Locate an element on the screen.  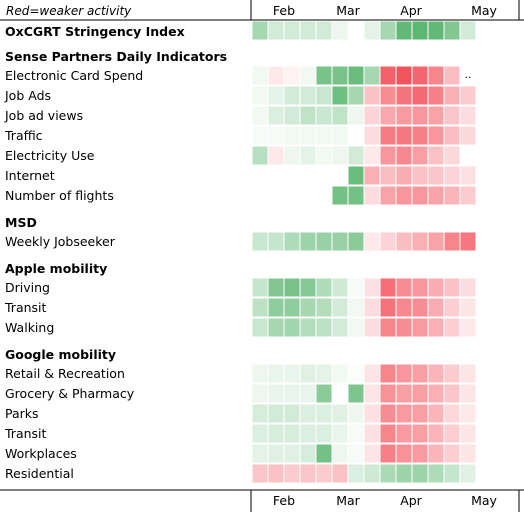
row-label: Job ad views is located at coordinates (43, 115).